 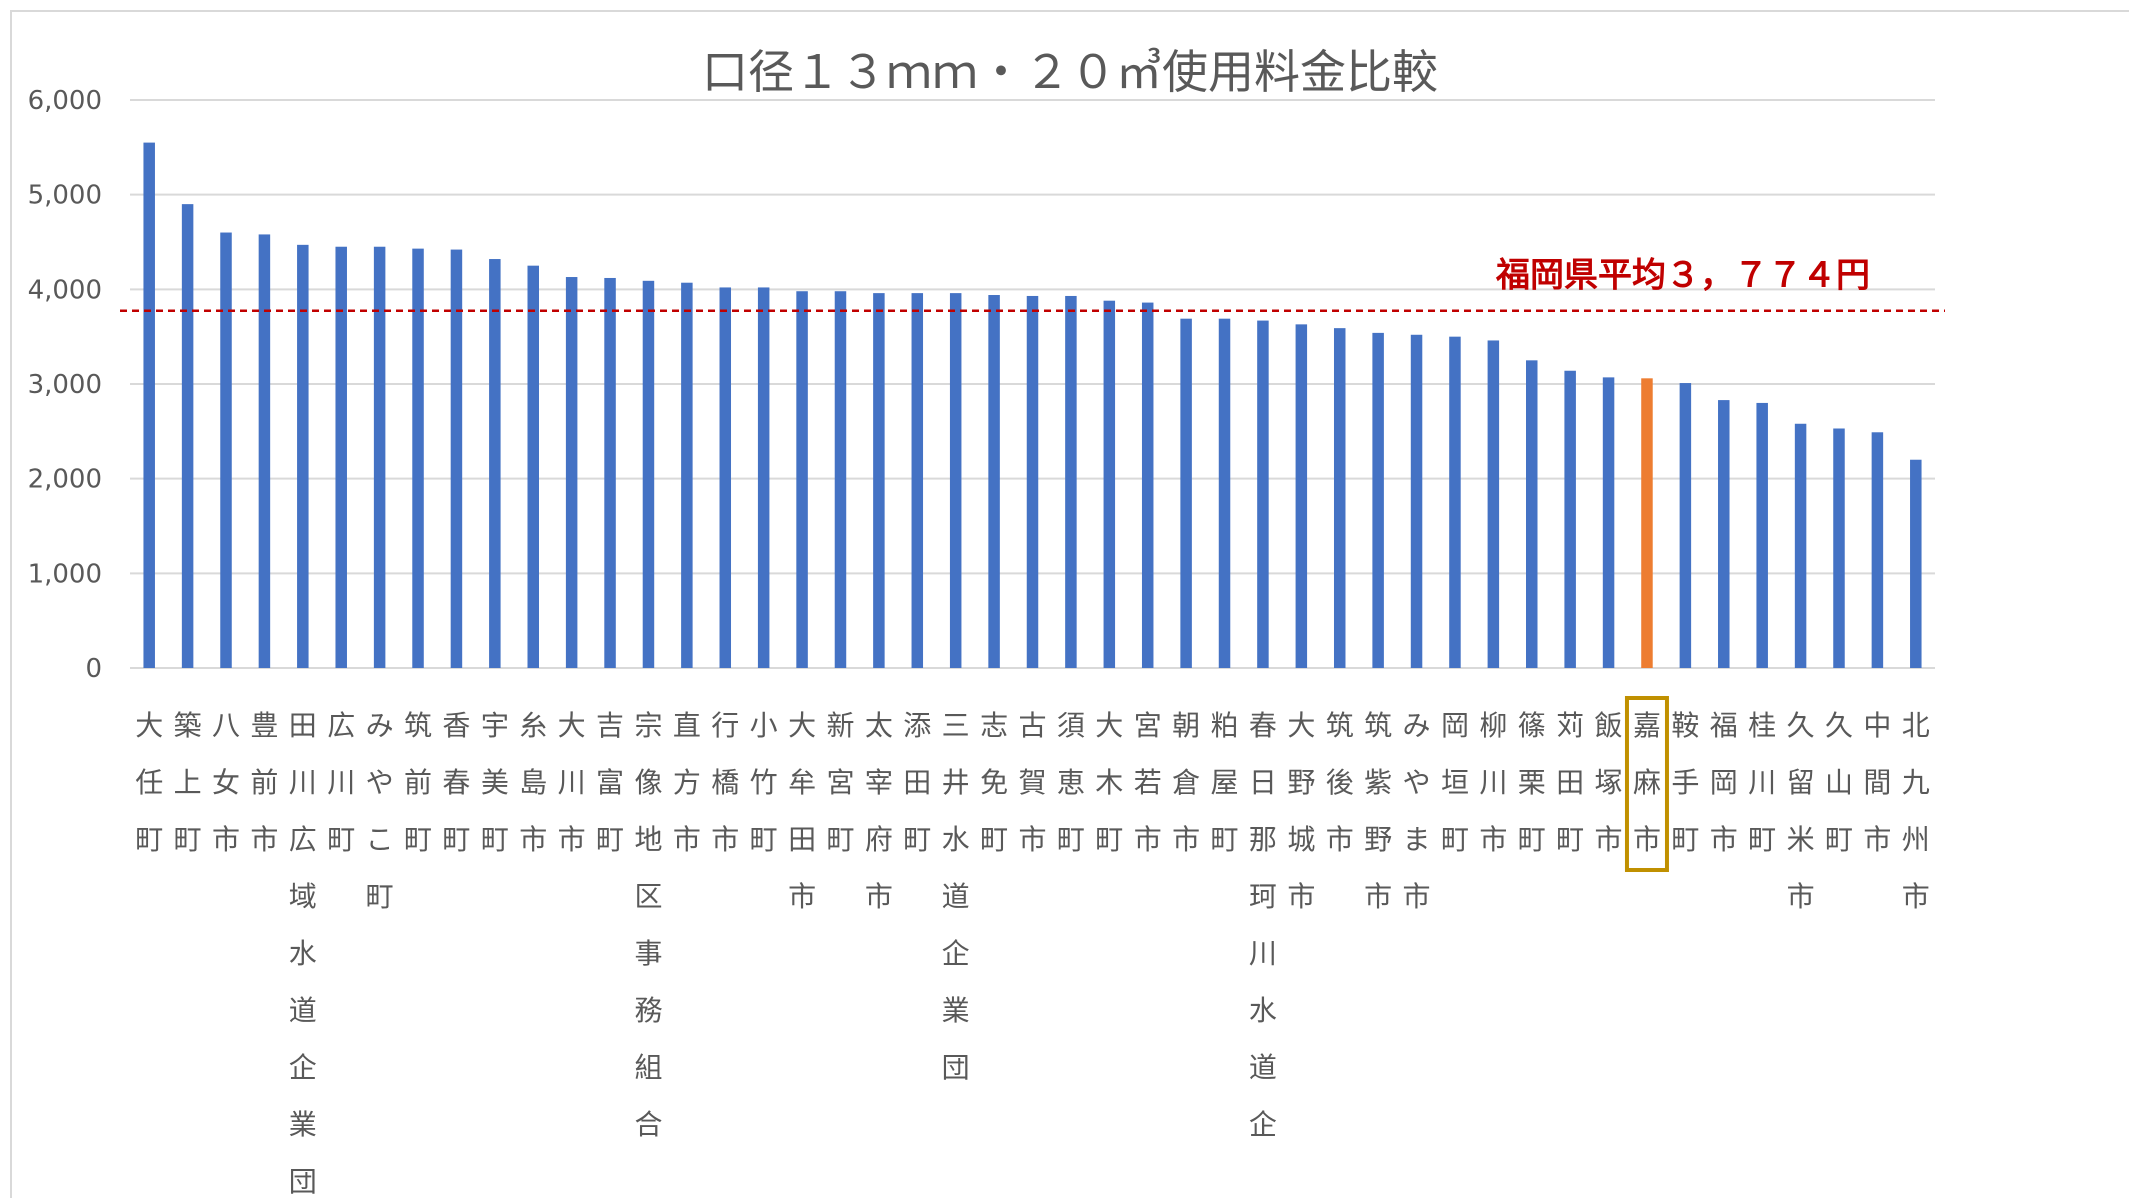 What do you see at coordinates (994, 782) in the screenshot?
I see `x-tick-label: 志免町` at bounding box center [994, 782].